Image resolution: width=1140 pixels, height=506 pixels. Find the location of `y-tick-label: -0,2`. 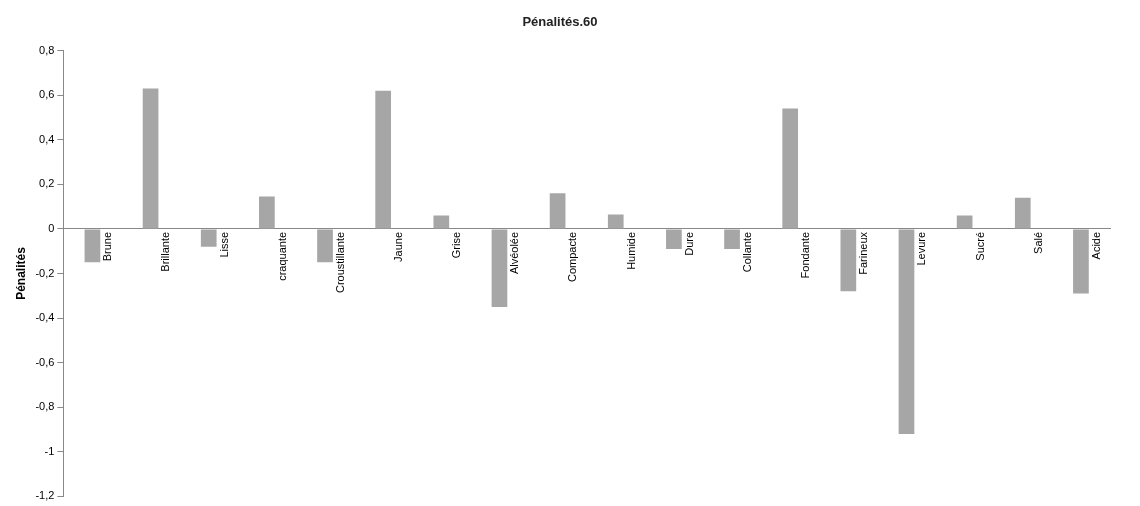

y-tick-label: -0,2 is located at coordinates (45, 272).